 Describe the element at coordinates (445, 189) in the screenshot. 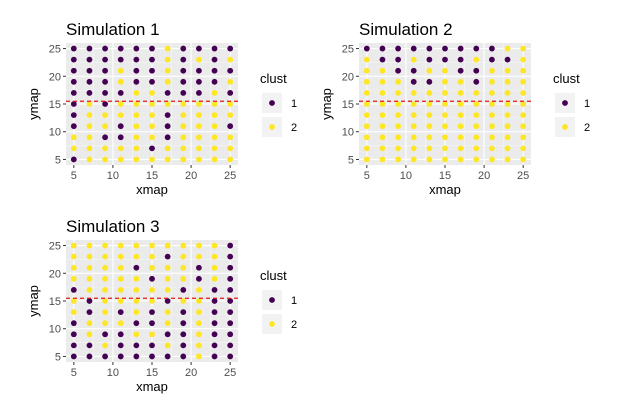

I see `x-axis-title: xmap` at that location.